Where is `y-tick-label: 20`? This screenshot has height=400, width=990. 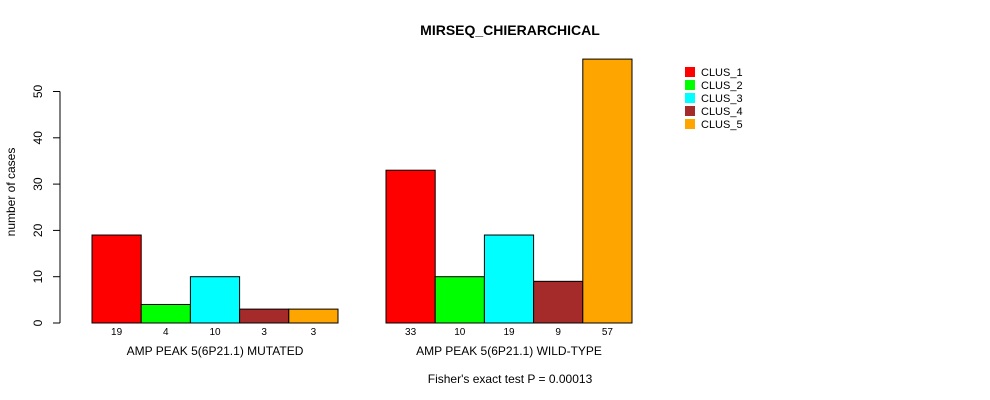
y-tick-label: 20 is located at coordinates (38, 230).